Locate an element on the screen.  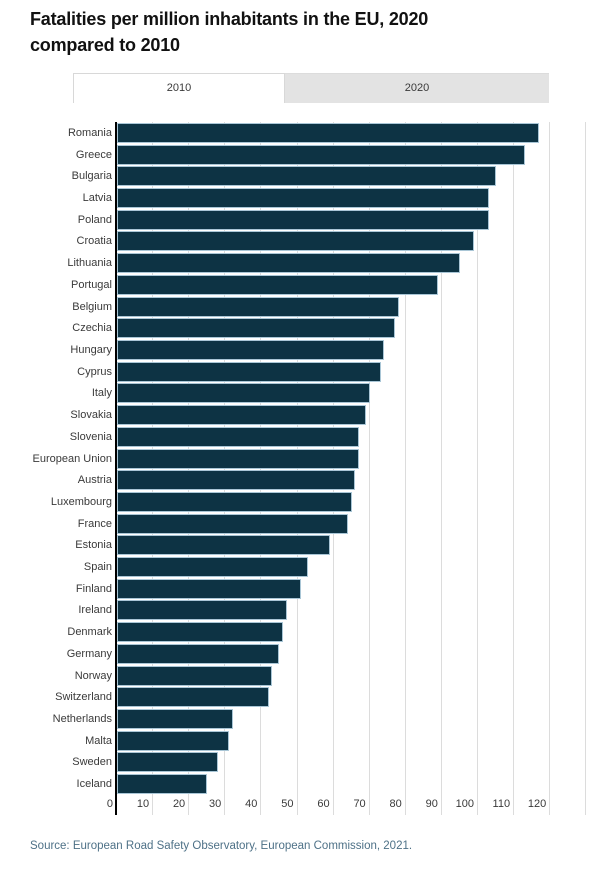
tab-bar: 2010 2020 is located at coordinates (311, 88).